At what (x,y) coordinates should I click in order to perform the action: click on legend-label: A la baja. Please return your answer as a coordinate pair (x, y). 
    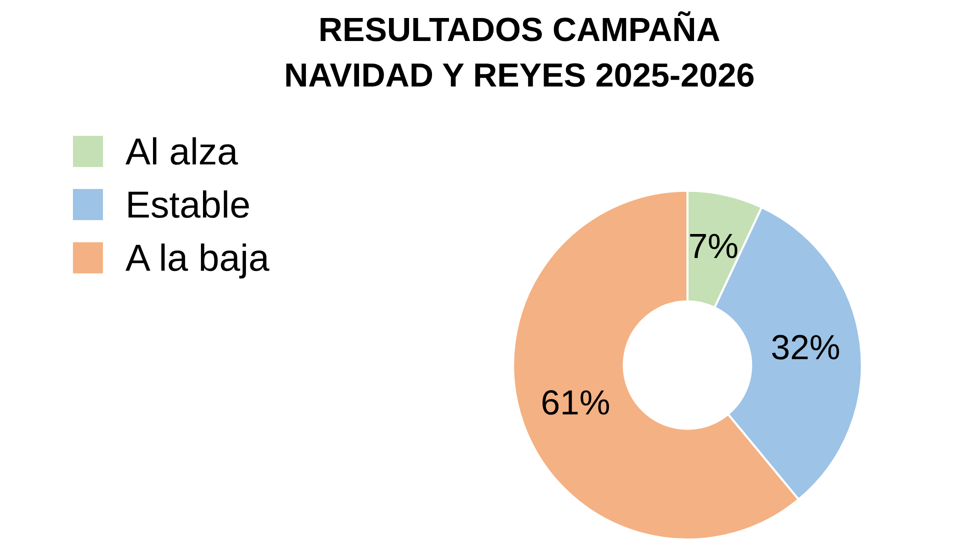
    Looking at the image, I should click on (198, 261).